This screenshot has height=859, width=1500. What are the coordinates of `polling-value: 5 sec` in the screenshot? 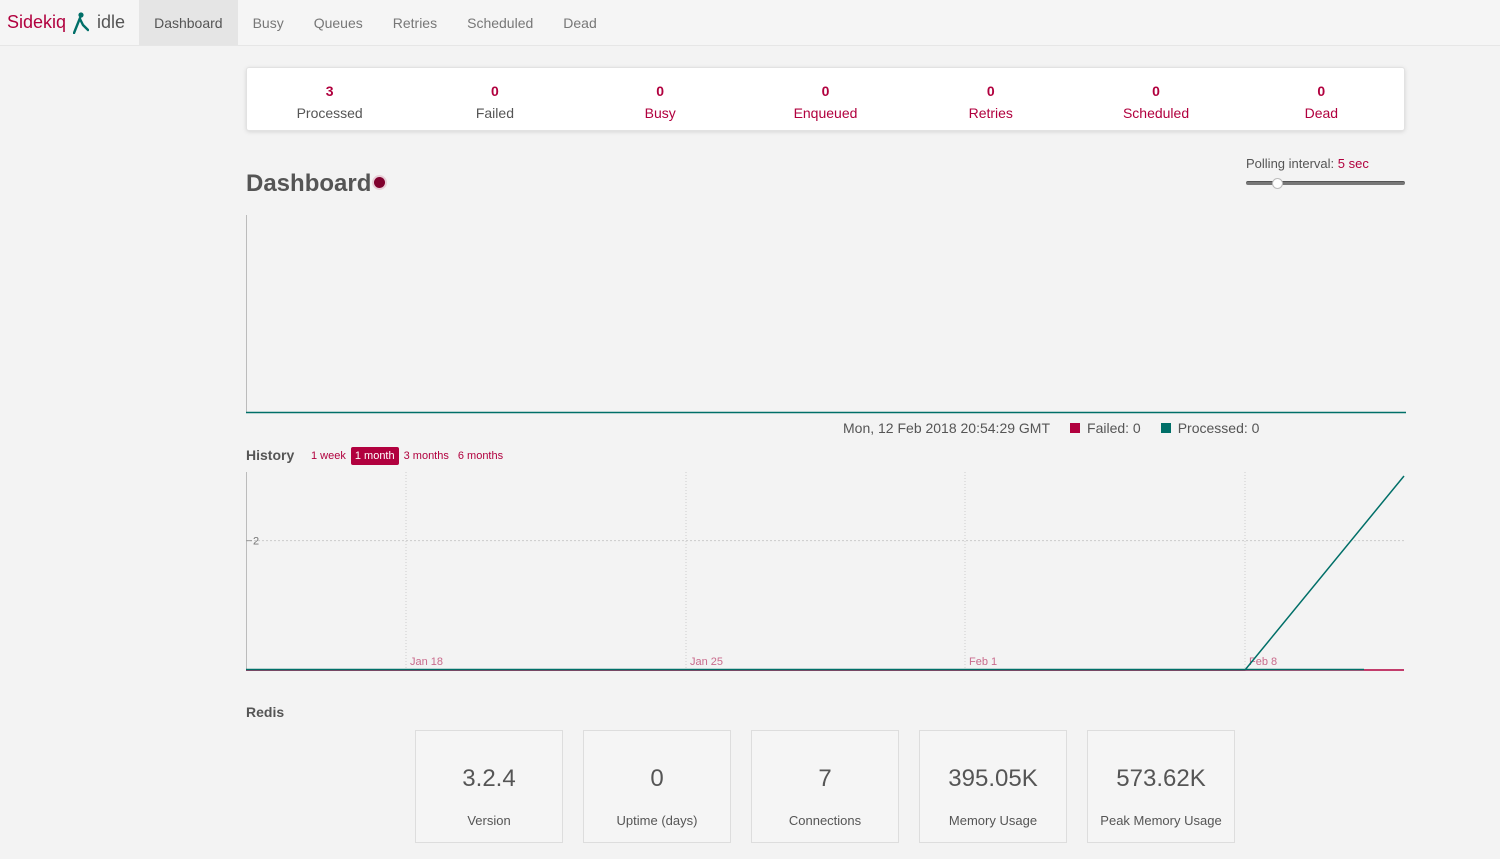 It's located at (1353, 163).